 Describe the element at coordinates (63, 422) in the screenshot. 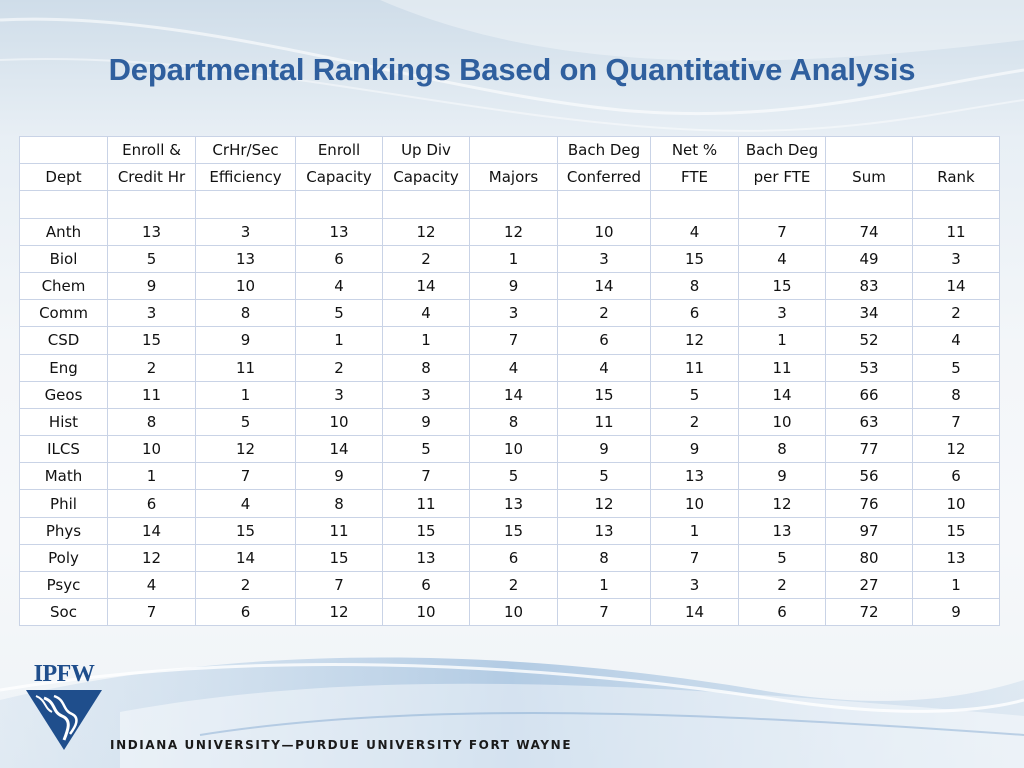

I see `dept-name-cell: Hist` at that location.